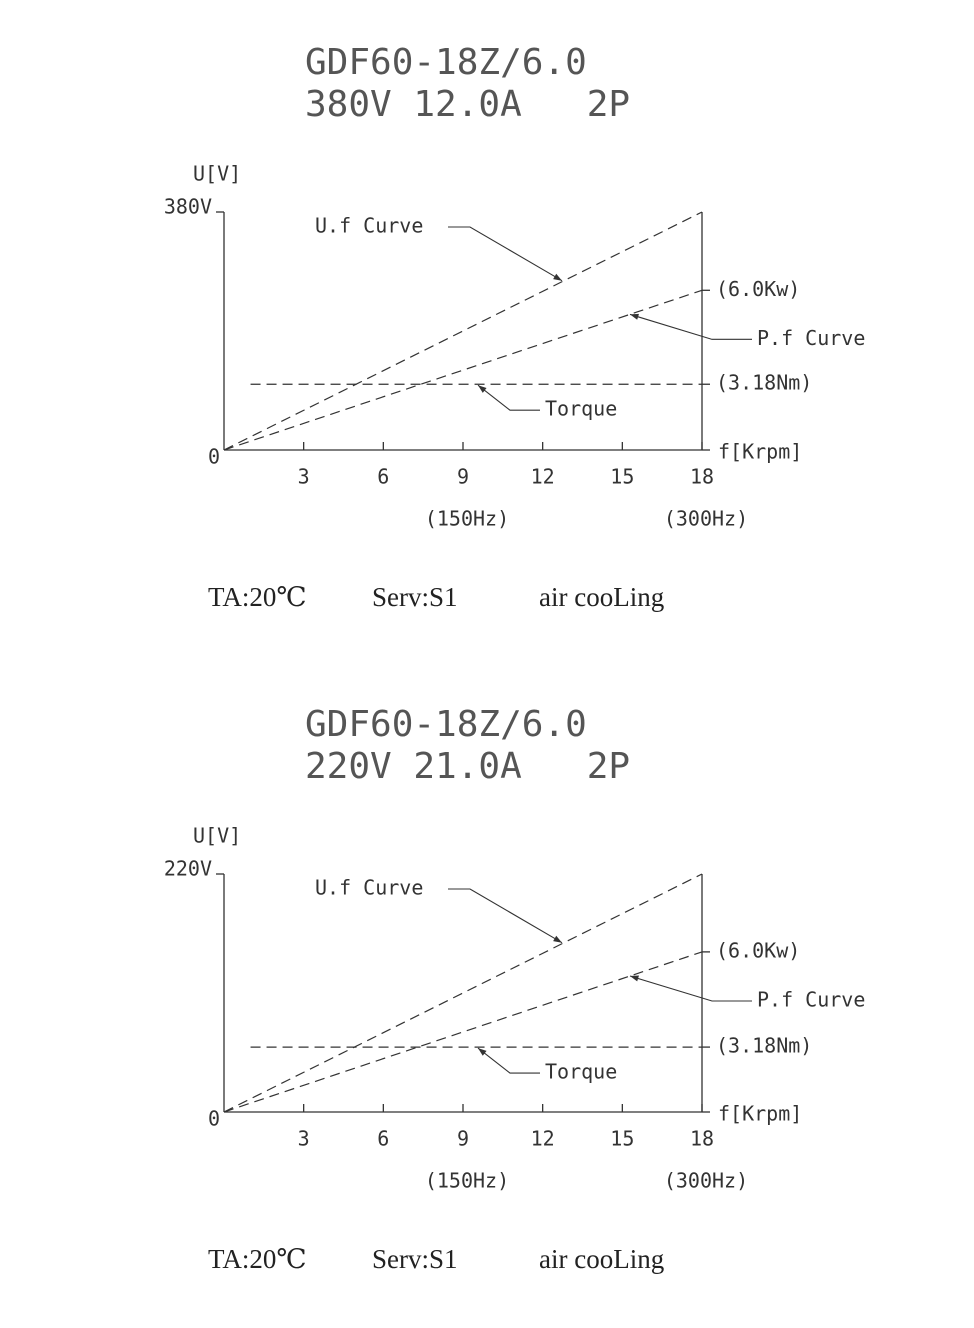  Describe the element at coordinates (188, 869) in the screenshot. I see `y-tick-label: 220V` at that location.